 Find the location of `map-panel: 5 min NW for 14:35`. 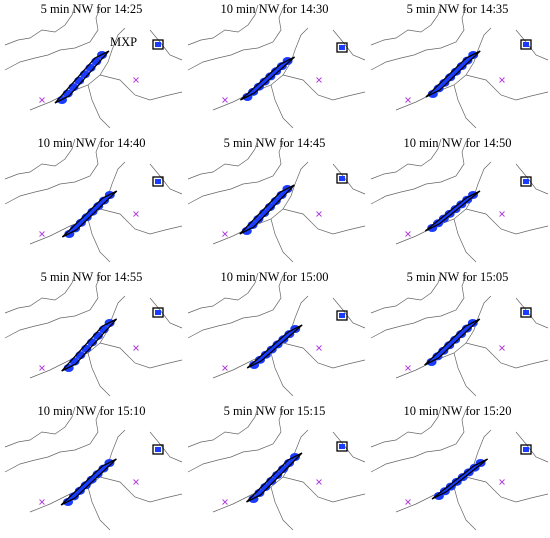

map-panel: 5 min NW for 14:35 is located at coordinates (459, 65).